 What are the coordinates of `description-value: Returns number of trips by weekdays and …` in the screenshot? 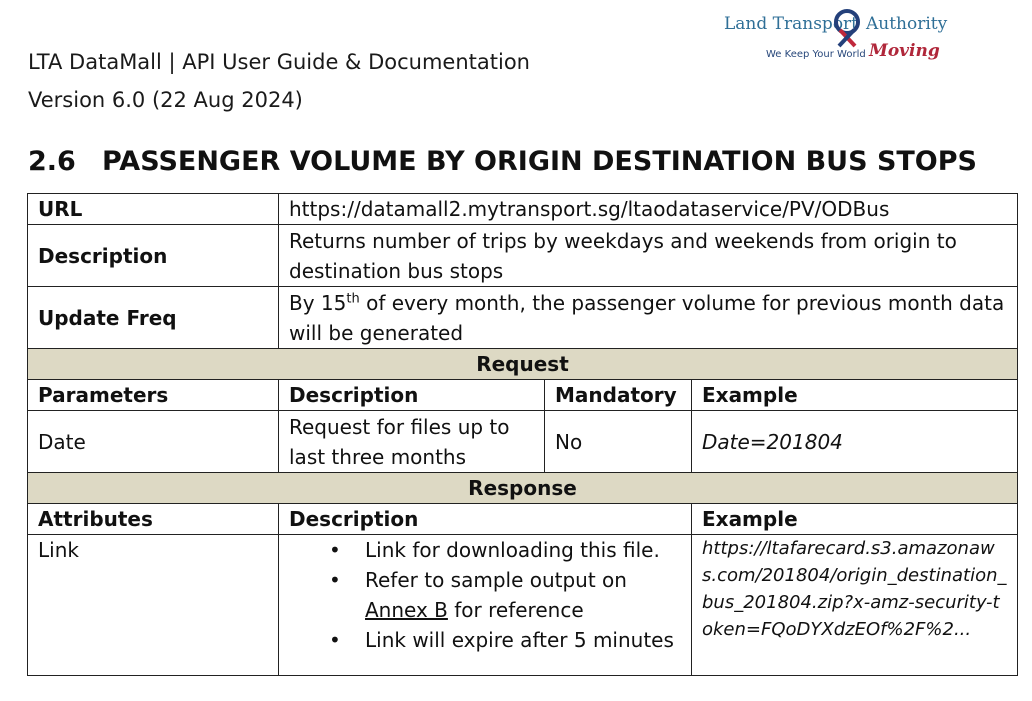 It's located at (648, 255).